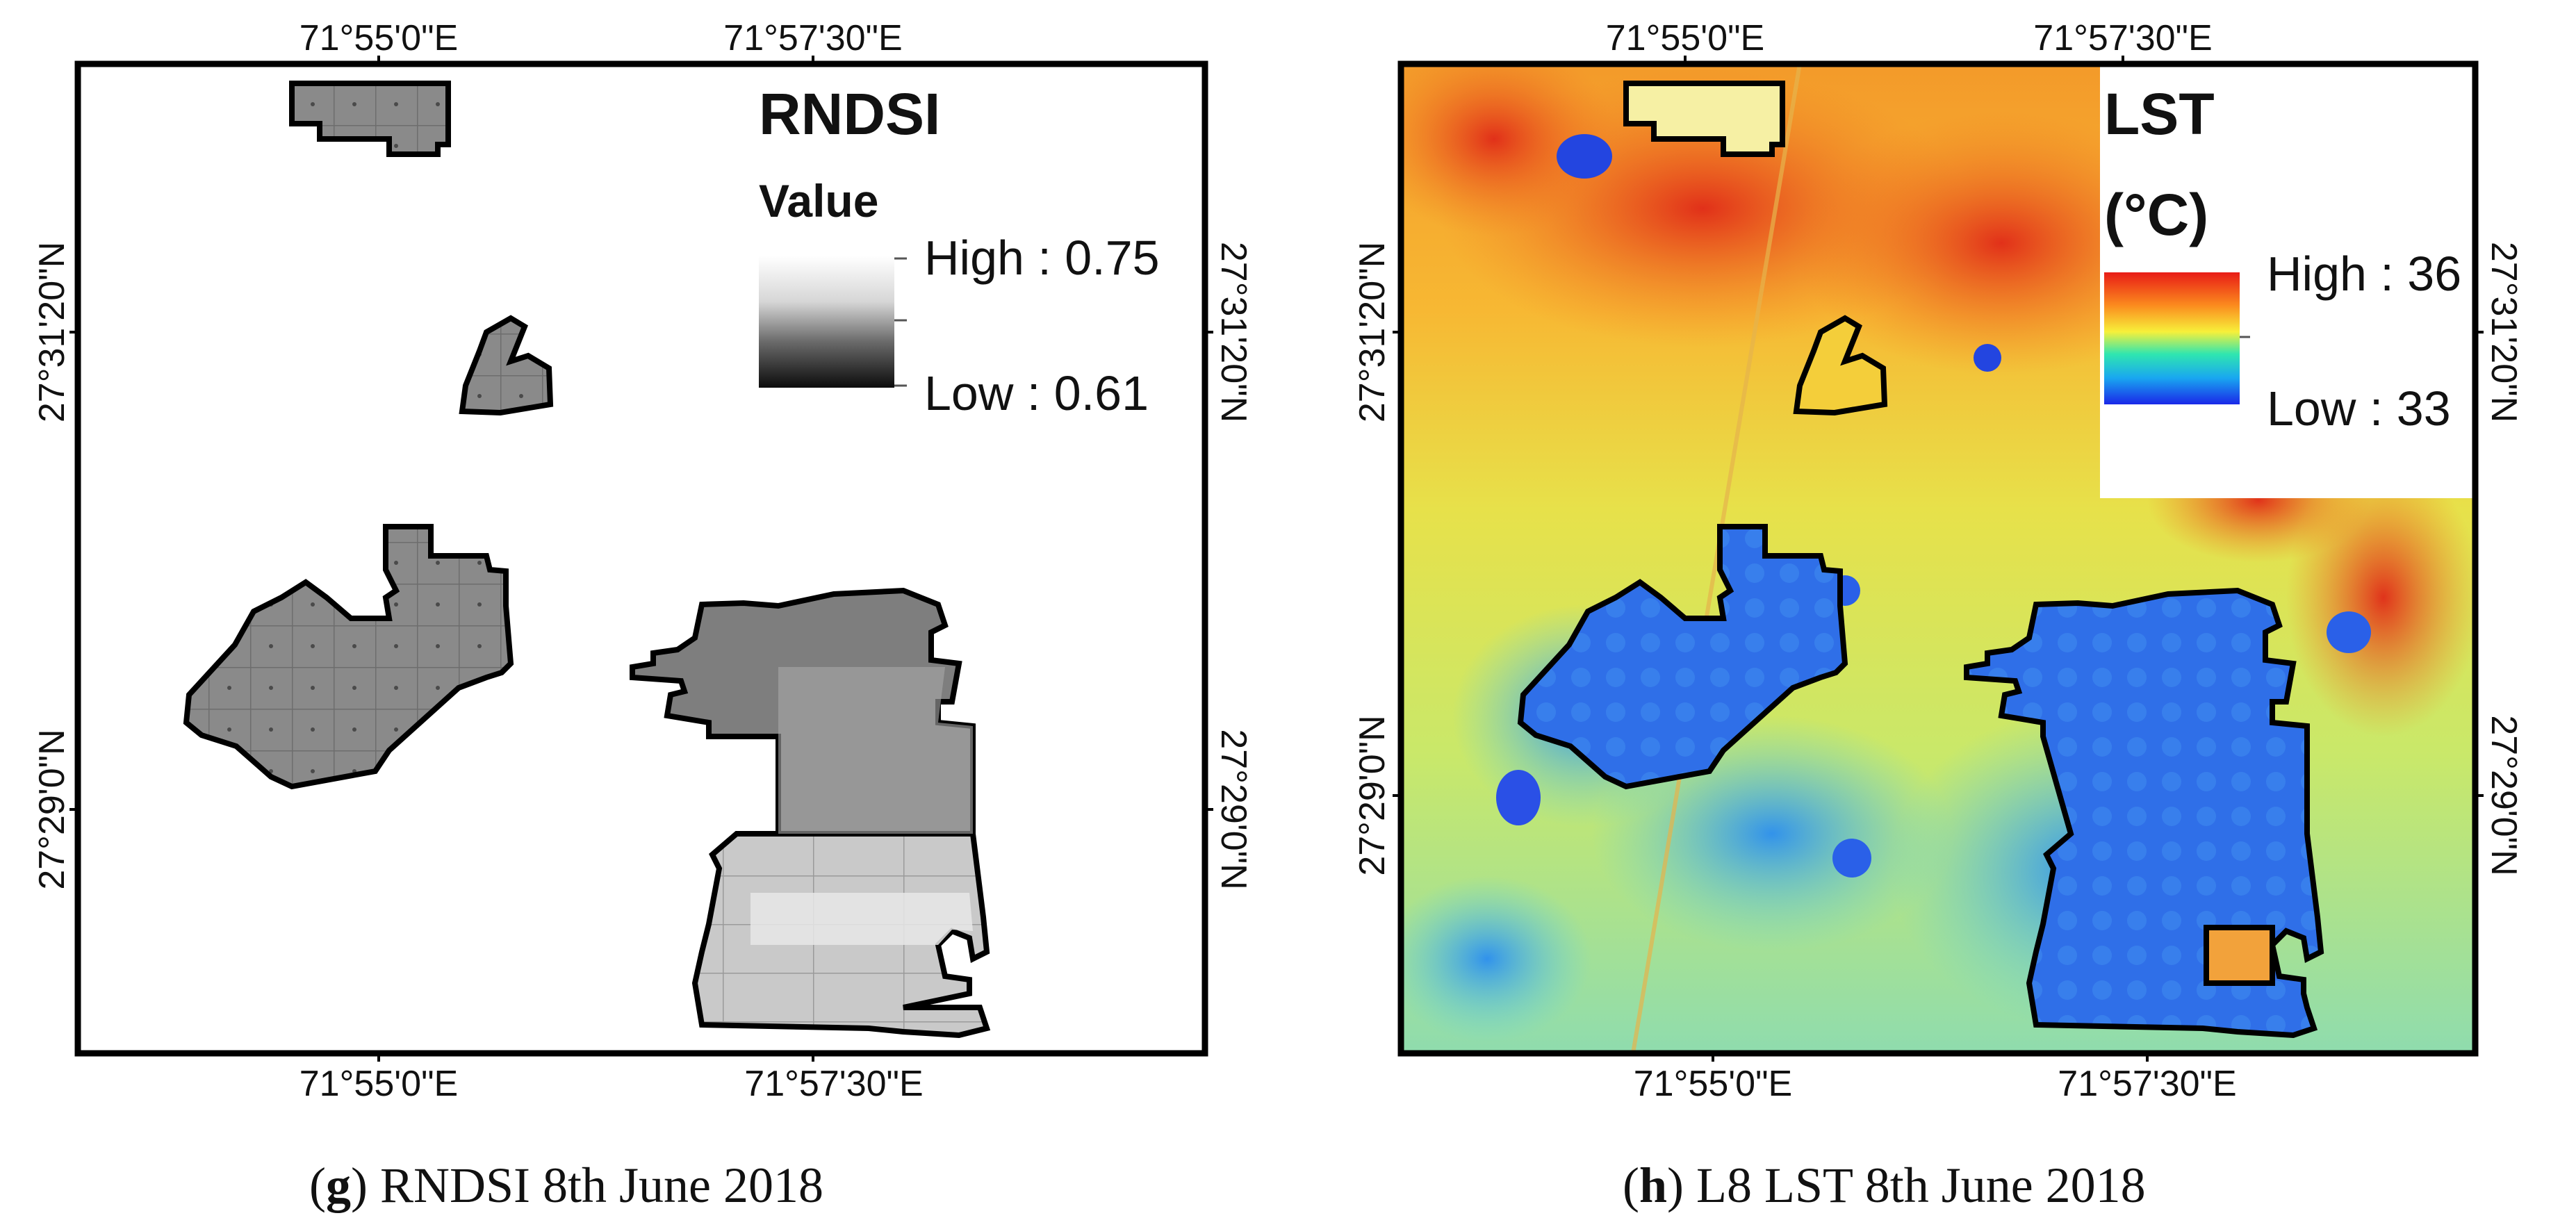 The width and height of the screenshot is (2576, 1227). Describe the element at coordinates (601, 1186) in the screenshot. I see `caption-text: RNDSI 8th June 2018` at that location.